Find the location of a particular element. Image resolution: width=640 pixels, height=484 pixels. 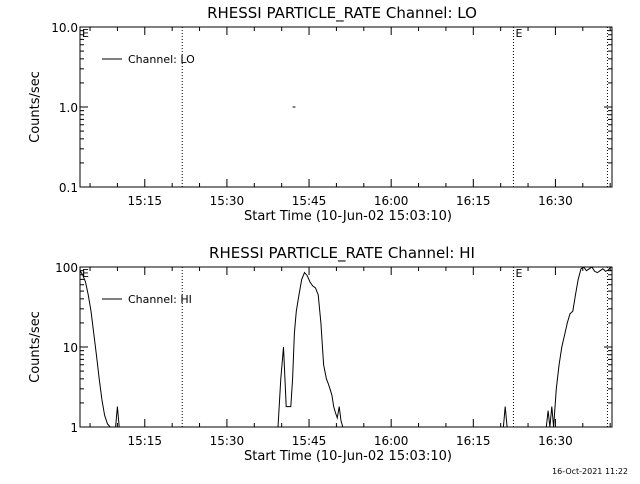

y-tick-label: 0.1 is located at coordinates (68, 188).